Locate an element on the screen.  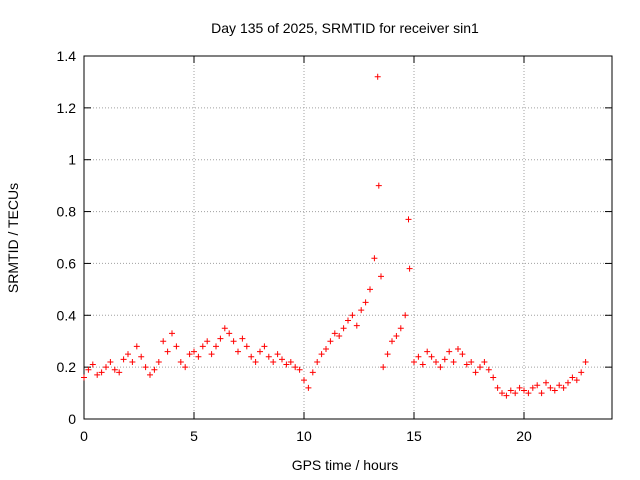
x-tick-label: 0 is located at coordinates (84, 436).